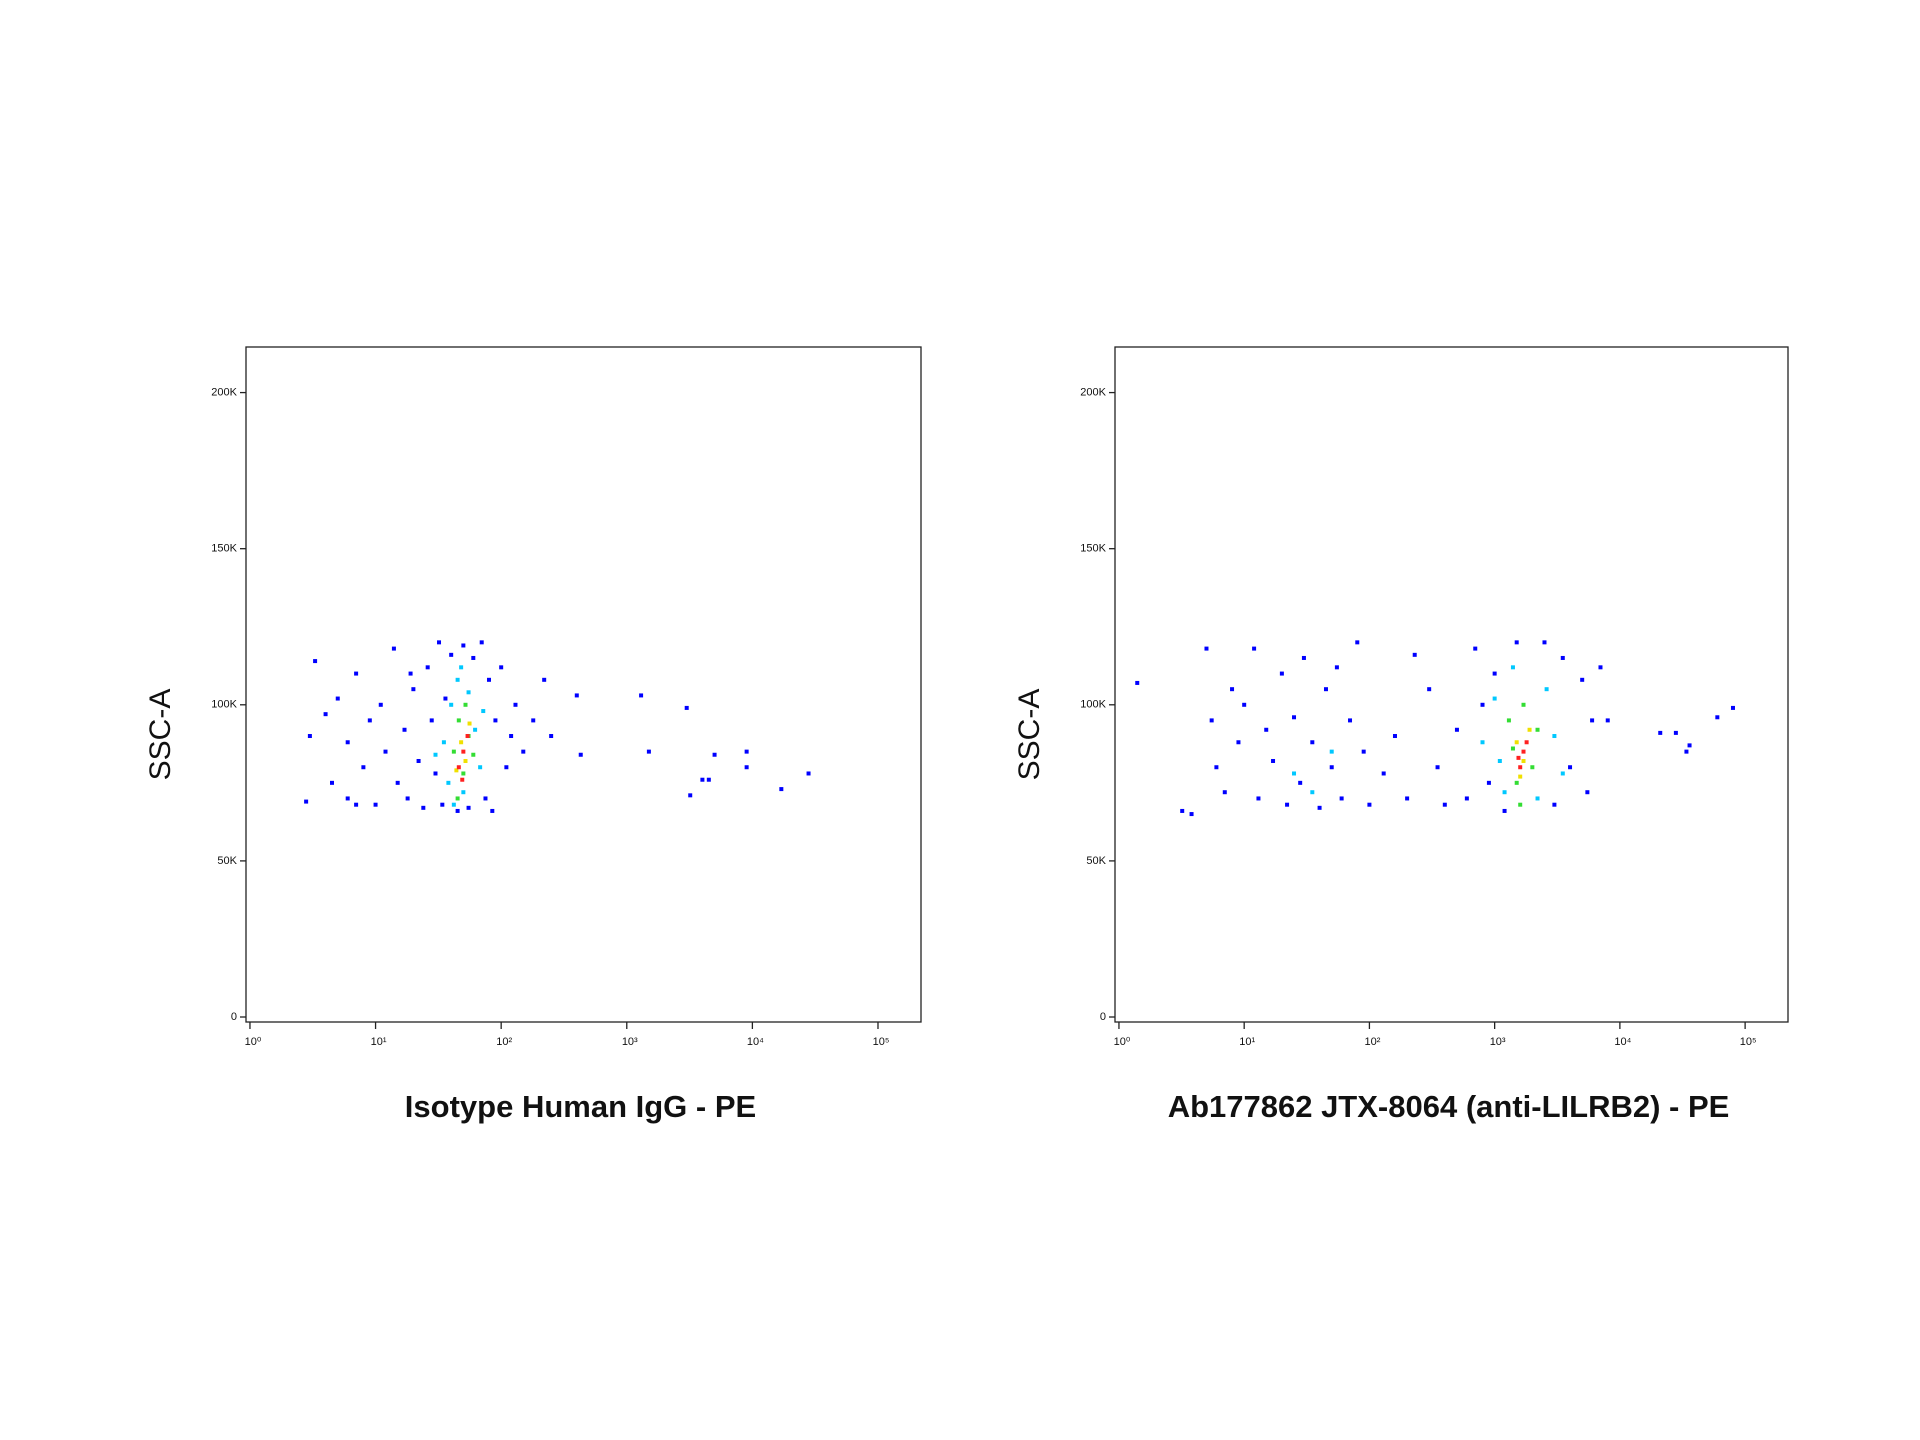 The height and width of the screenshot is (1440, 1920). I want to click on x-axis-label: Isotype Human IgG - PE, so click(580, 1106).